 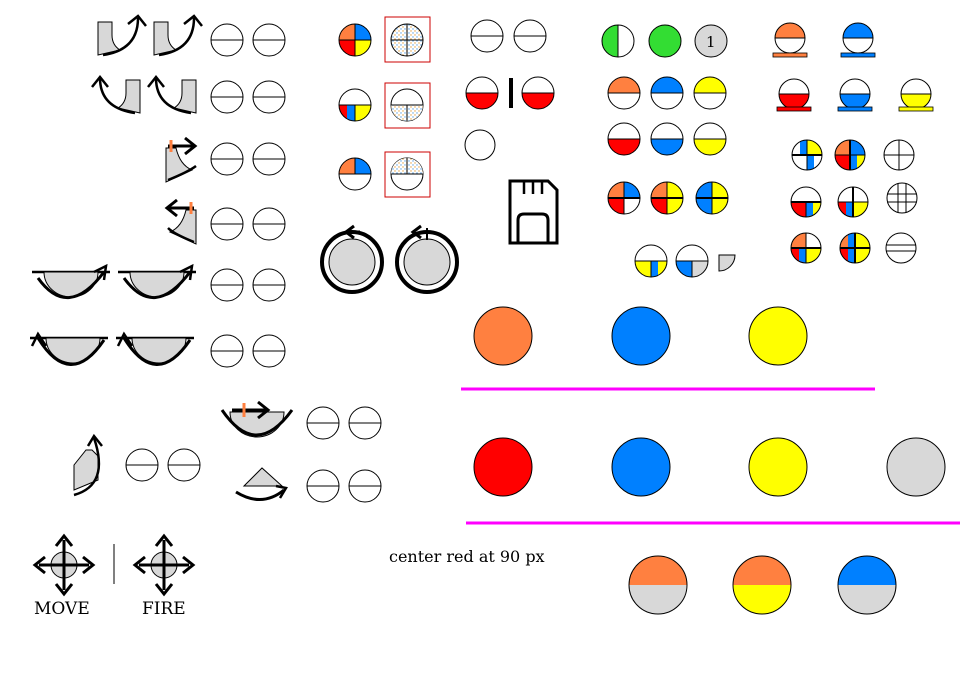 I want to click on red-bottom-circle-icon, so click(x=624, y=139).